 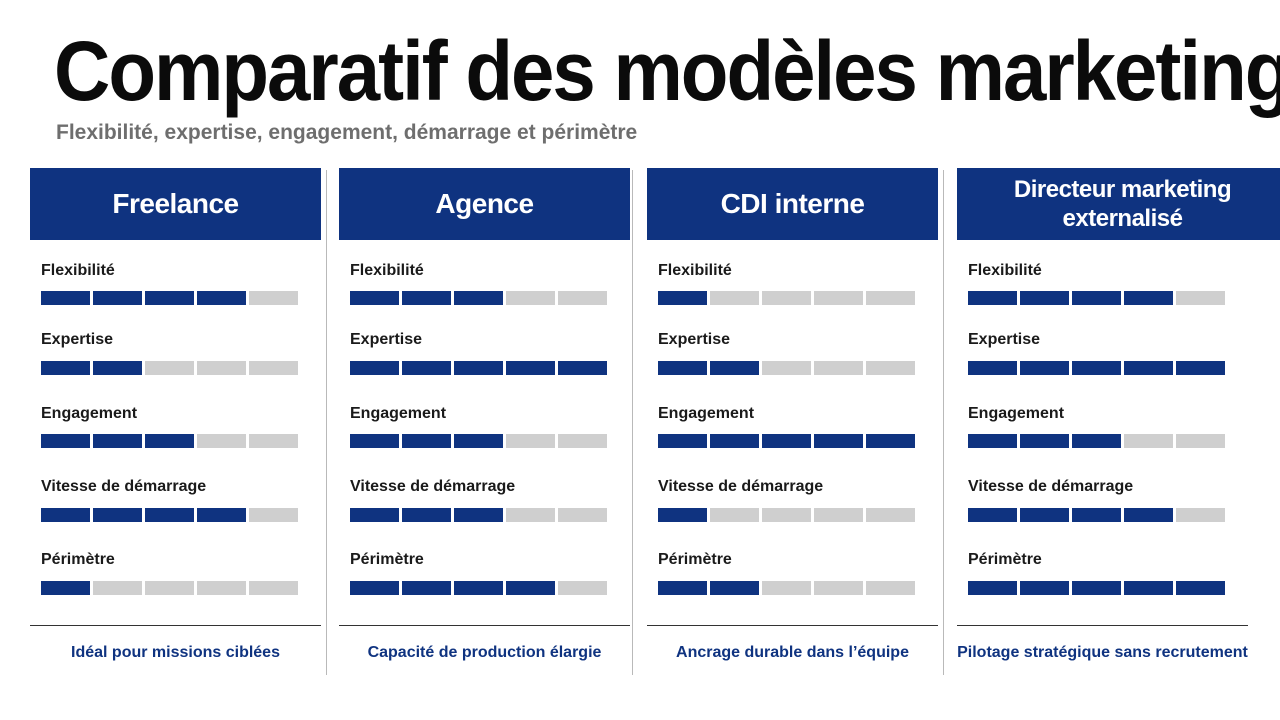 What do you see at coordinates (667, 71) in the screenshot?
I see `page-title: Comparatif des modèles marketing` at bounding box center [667, 71].